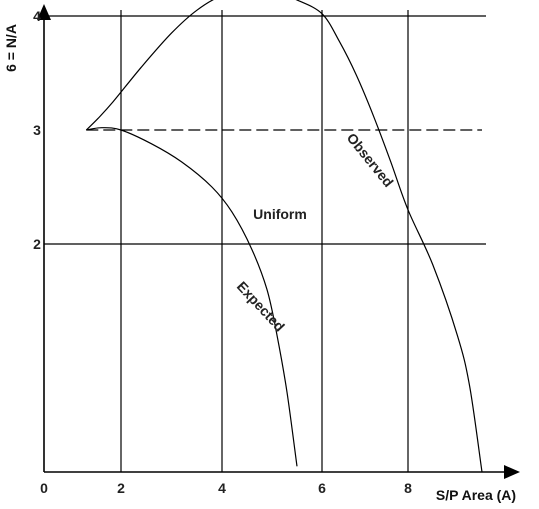 The height and width of the screenshot is (509, 539). I want to click on y-tick-label-2: 2, so click(37, 244).